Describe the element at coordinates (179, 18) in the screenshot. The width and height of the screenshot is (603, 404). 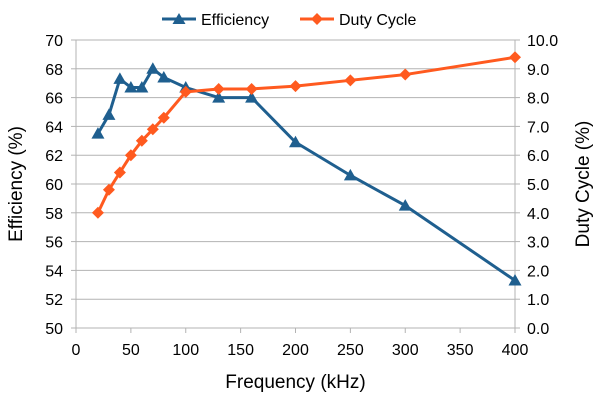
I see `legend-marker-efficiency` at that location.